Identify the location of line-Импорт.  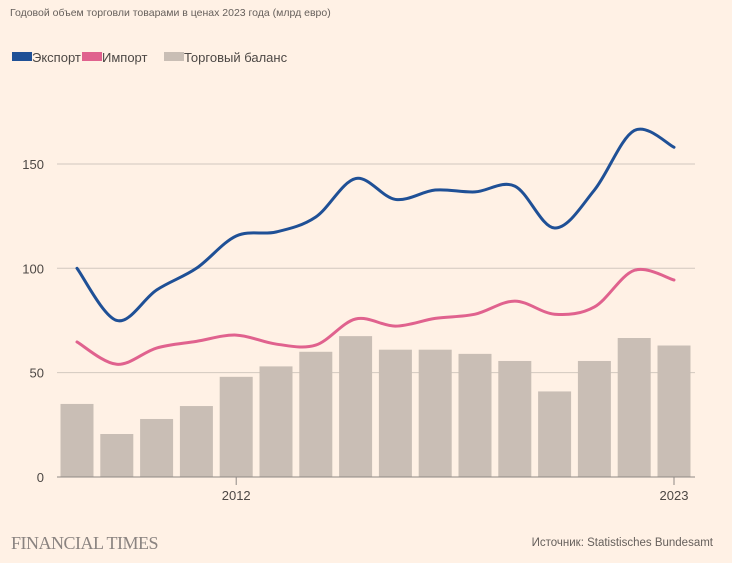
(375, 316).